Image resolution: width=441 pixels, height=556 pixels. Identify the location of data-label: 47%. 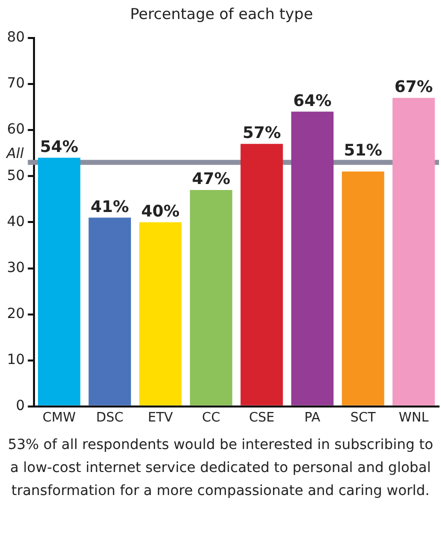
(211, 178).